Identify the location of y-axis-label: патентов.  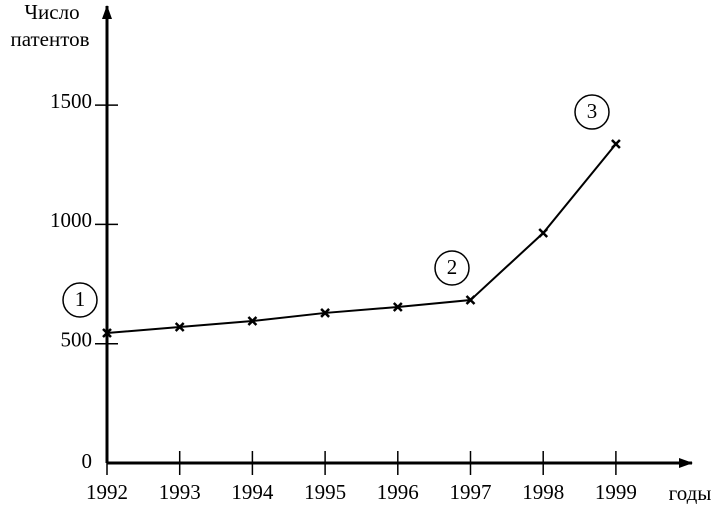
(49, 39).